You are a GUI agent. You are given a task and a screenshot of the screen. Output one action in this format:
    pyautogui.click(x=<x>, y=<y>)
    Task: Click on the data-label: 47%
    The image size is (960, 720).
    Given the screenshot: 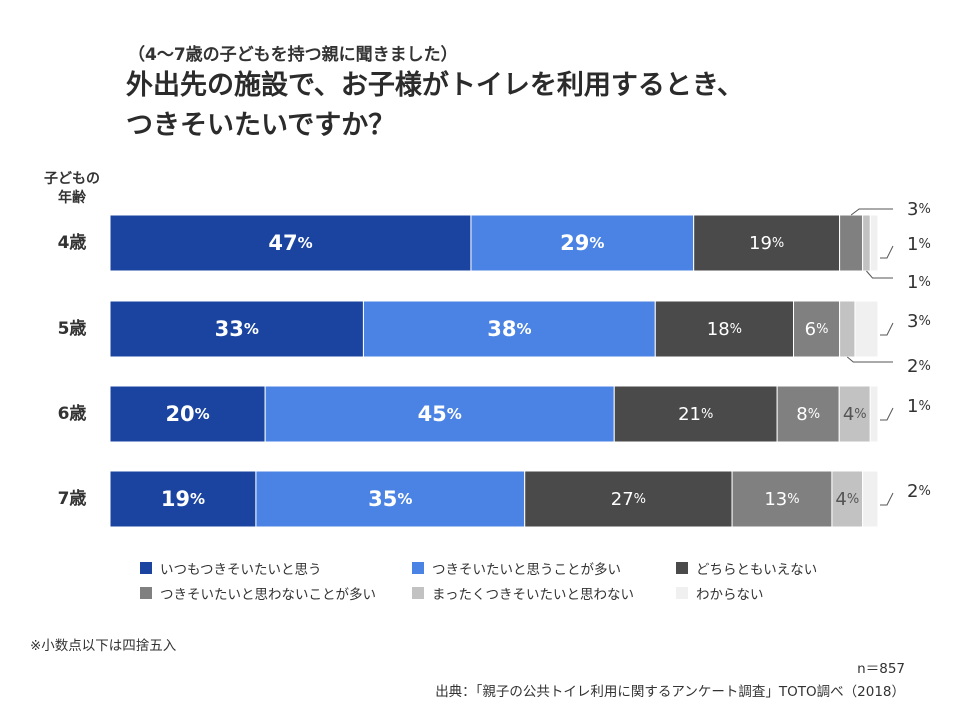 What is the action you would take?
    pyautogui.click(x=290, y=243)
    